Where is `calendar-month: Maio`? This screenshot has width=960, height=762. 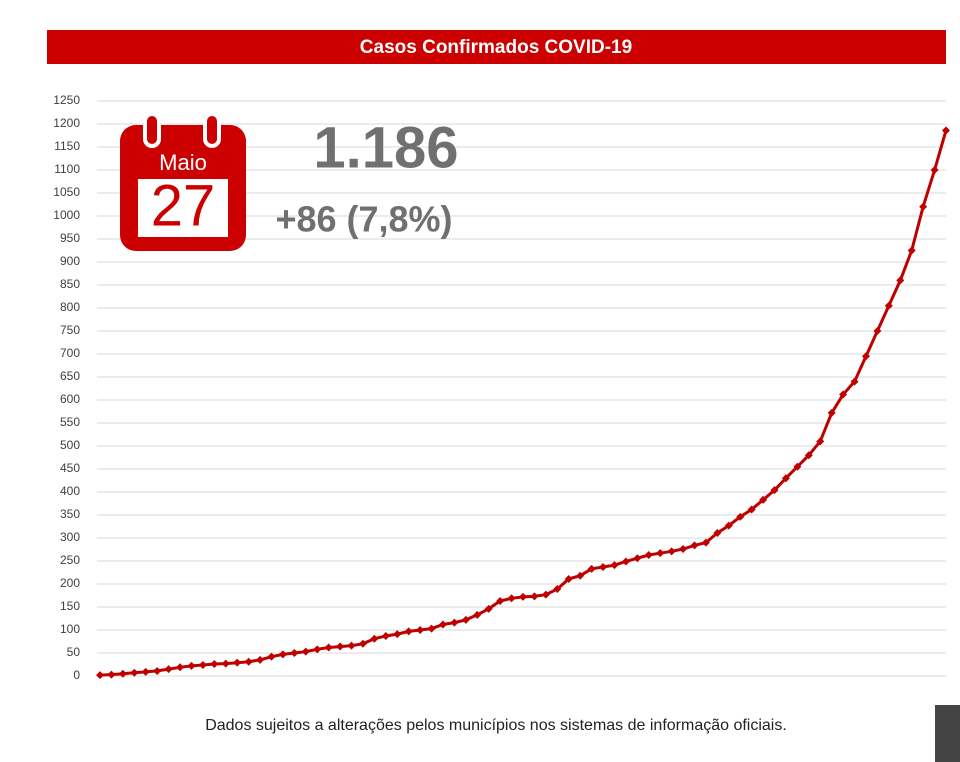
calendar-month: Maio is located at coordinates (183, 162).